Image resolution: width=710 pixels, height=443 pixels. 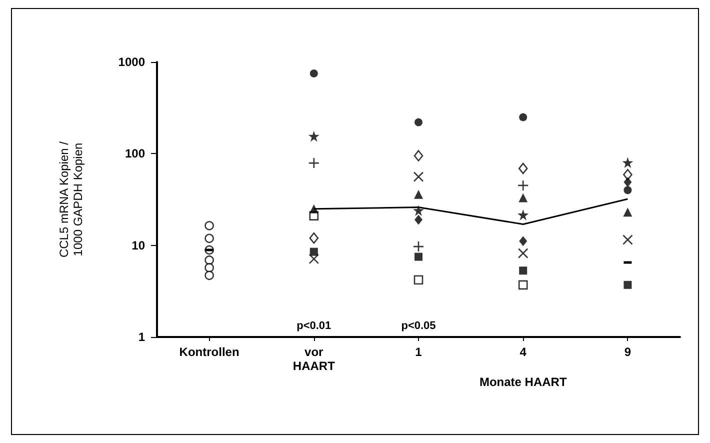 What do you see at coordinates (139, 245) in the screenshot?
I see `y-tick-label: 10` at bounding box center [139, 245].